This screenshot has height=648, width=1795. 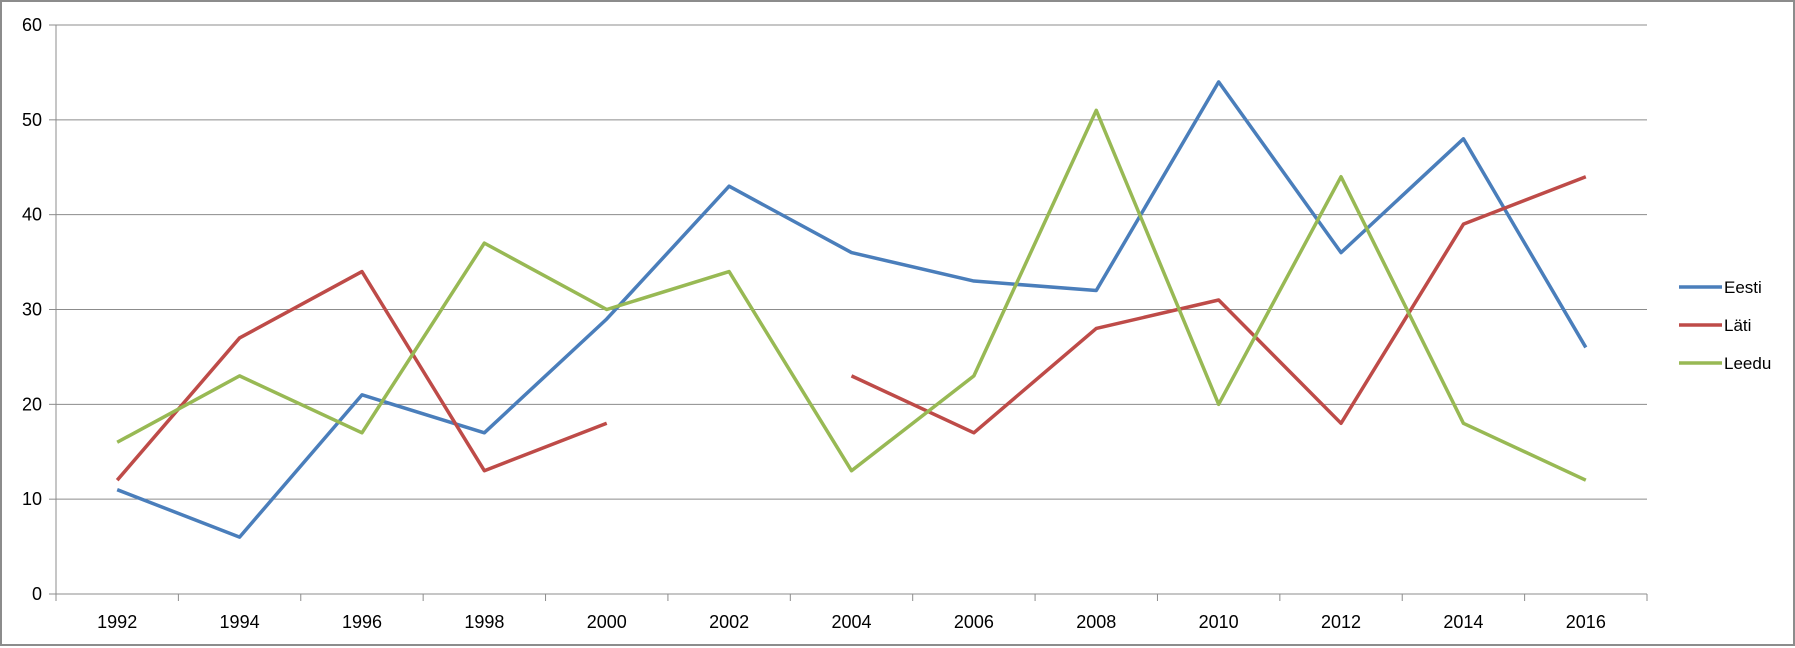 I want to click on x-tick-label: 2006, so click(x=974, y=622).